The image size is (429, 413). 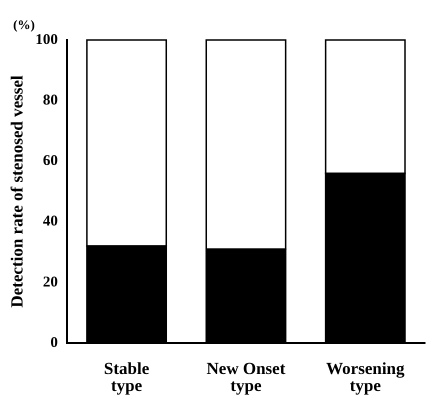 What do you see at coordinates (50, 161) in the screenshot?
I see `y-tick-label: 60` at bounding box center [50, 161].